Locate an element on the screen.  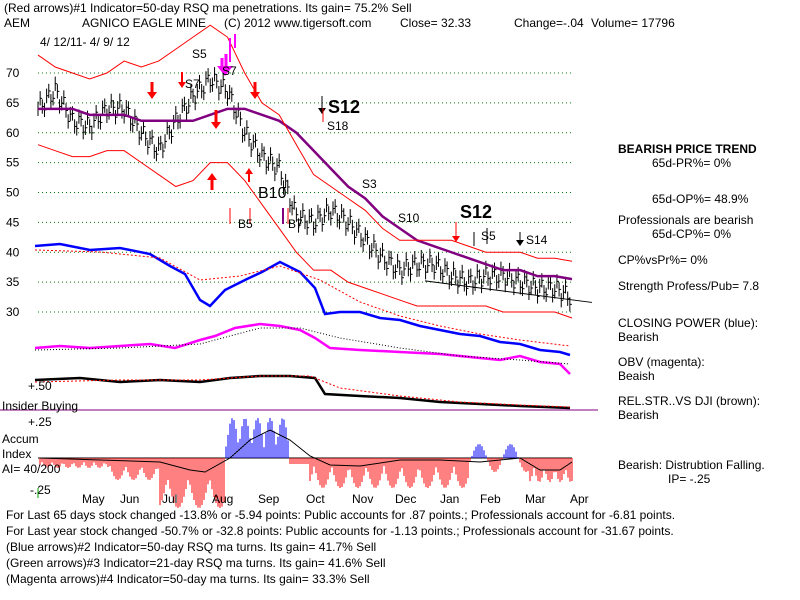
signal-s18: S18 is located at coordinates (338, 126).